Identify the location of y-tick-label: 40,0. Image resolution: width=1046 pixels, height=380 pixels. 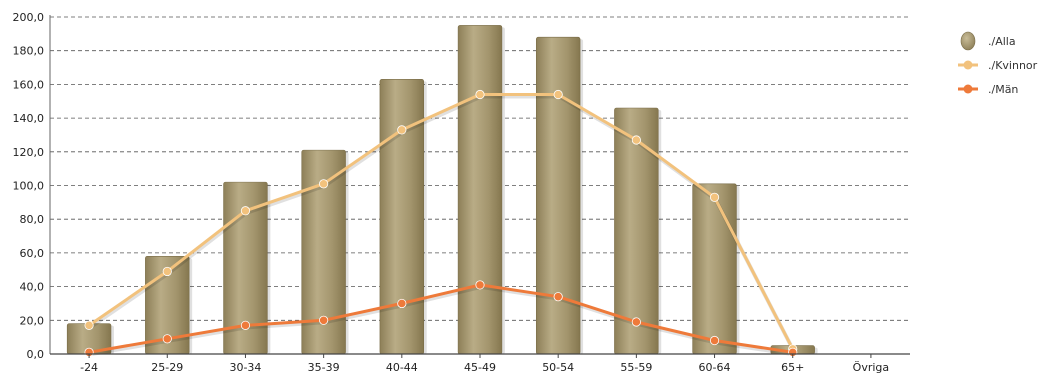
(32, 287).